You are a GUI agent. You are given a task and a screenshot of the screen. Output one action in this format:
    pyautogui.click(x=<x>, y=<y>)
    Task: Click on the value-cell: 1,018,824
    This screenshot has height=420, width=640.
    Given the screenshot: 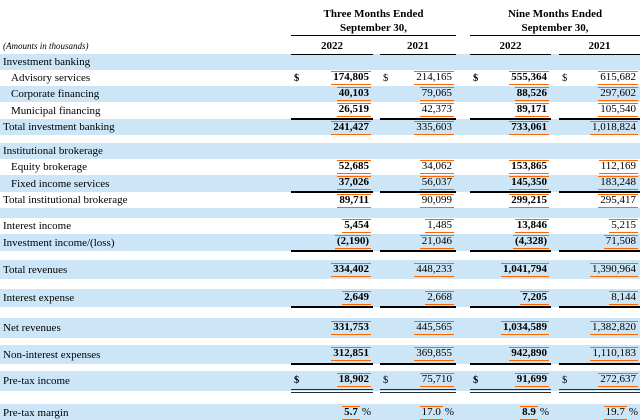 What is the action you would take?
    pyautogui.click(x=606, y=127)
    